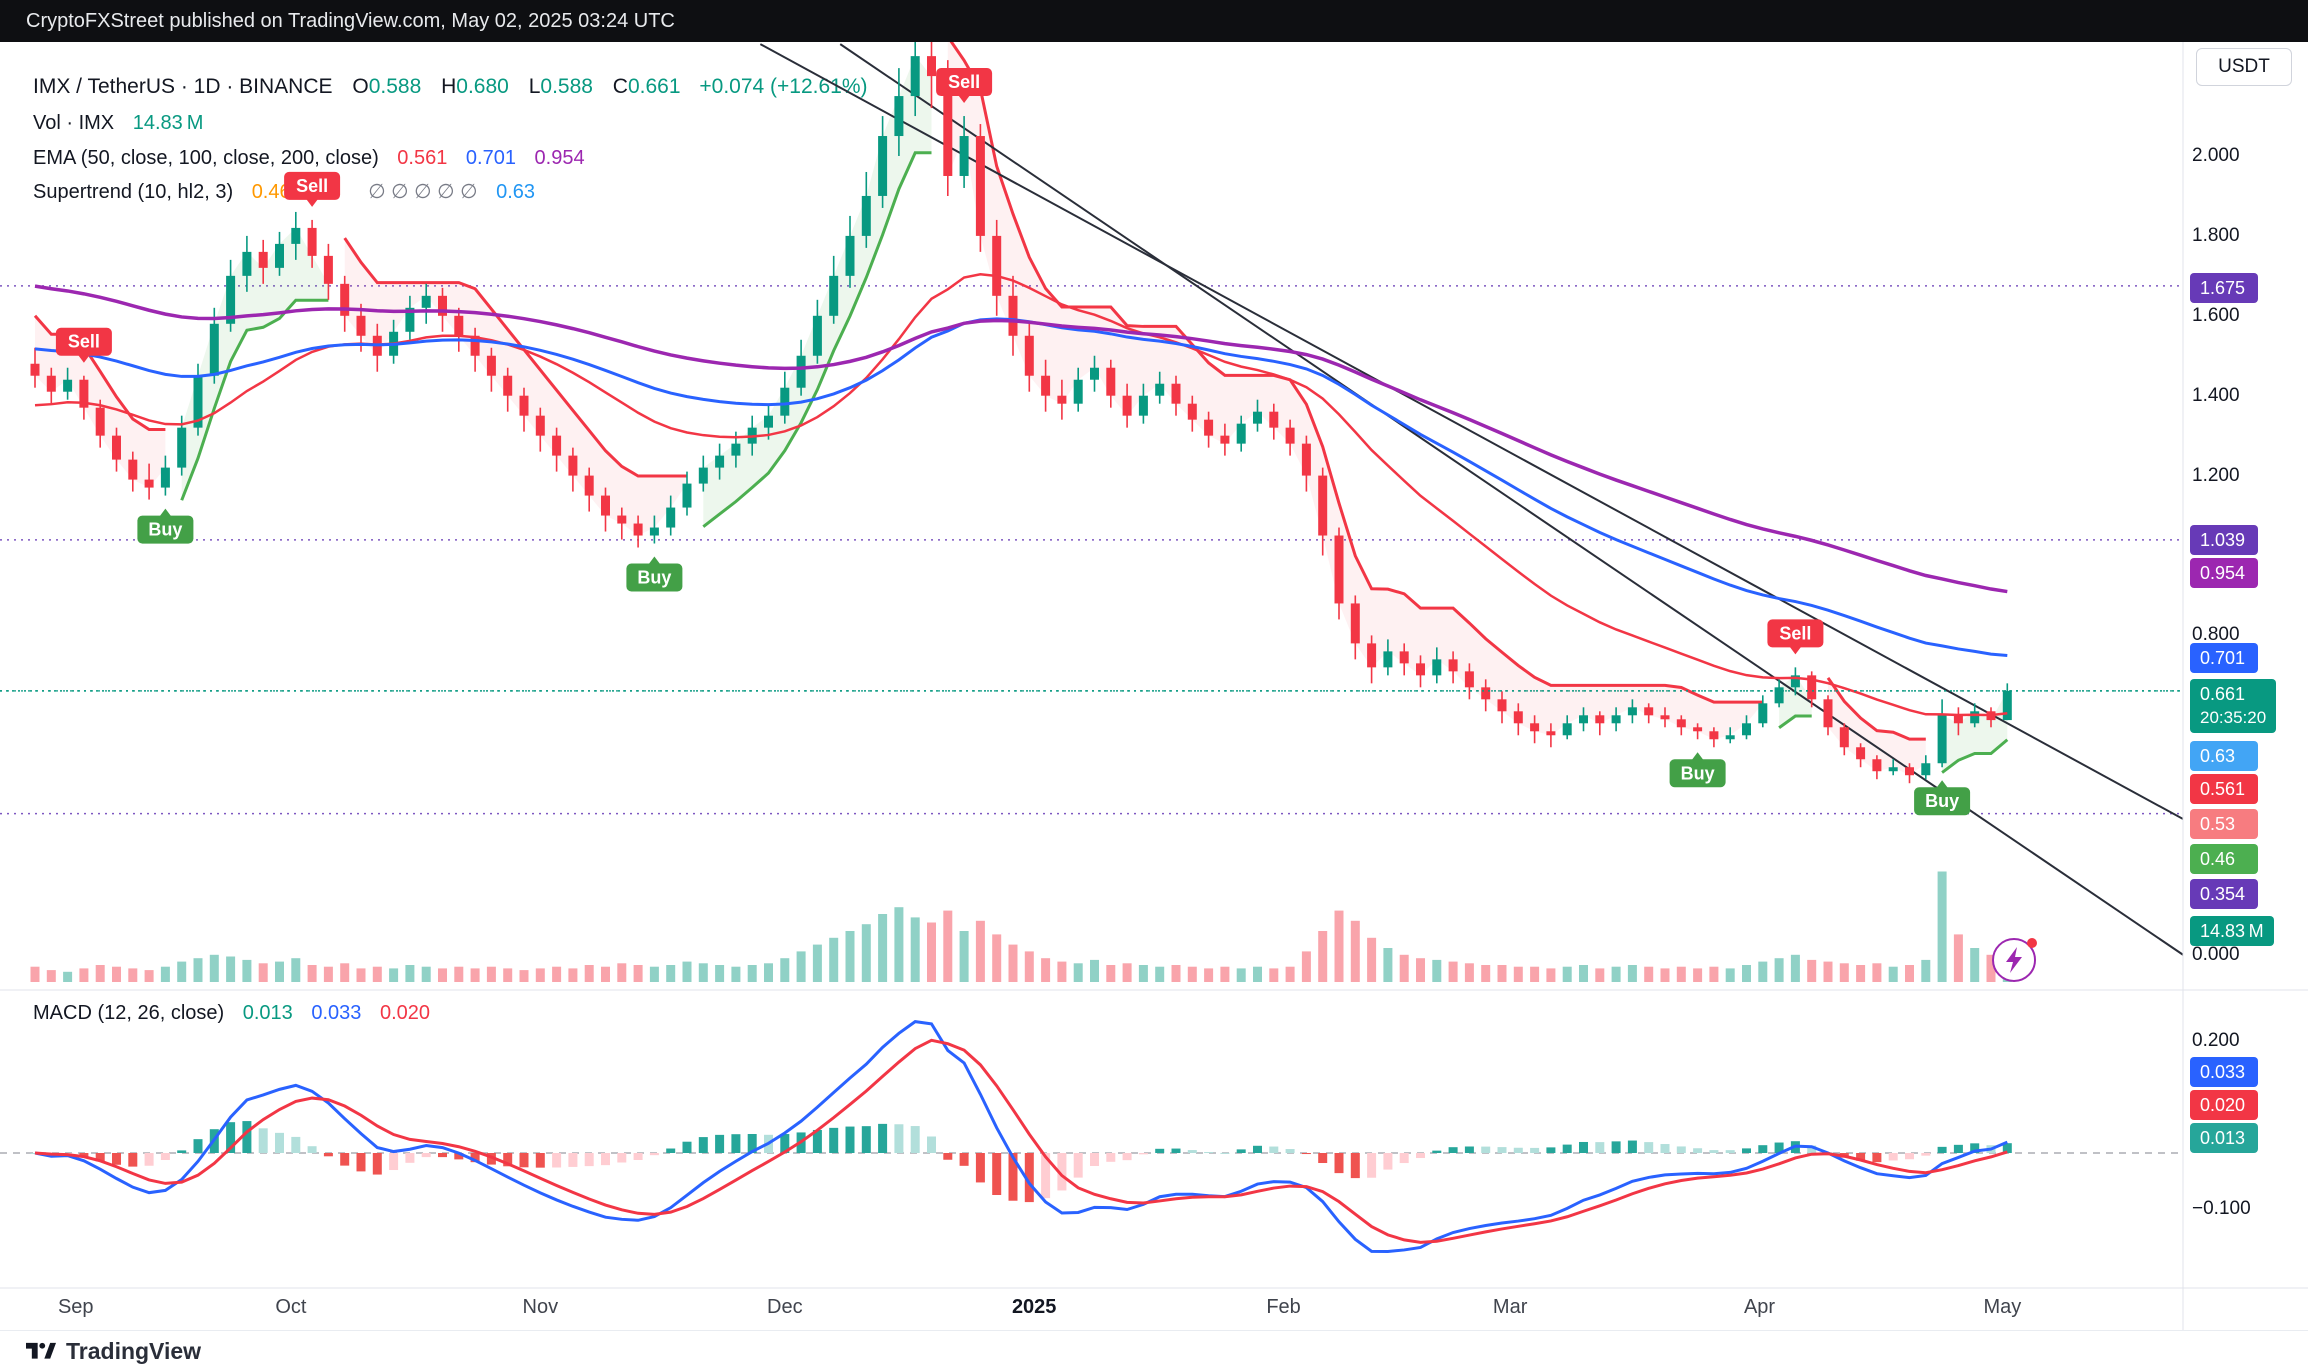  I want to click on flash-button, so click(2014, 960).